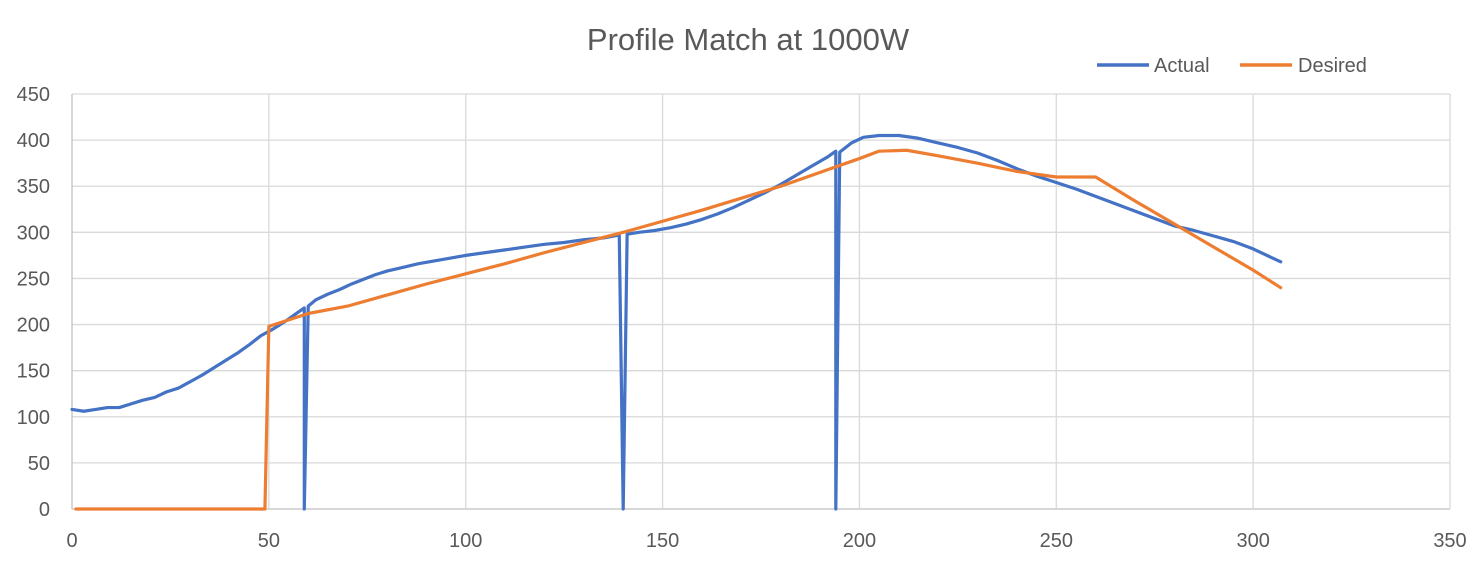  Describe the element at coordinates (33, 326) in the screenshot. I see `y-tick-label: 200` at that location.